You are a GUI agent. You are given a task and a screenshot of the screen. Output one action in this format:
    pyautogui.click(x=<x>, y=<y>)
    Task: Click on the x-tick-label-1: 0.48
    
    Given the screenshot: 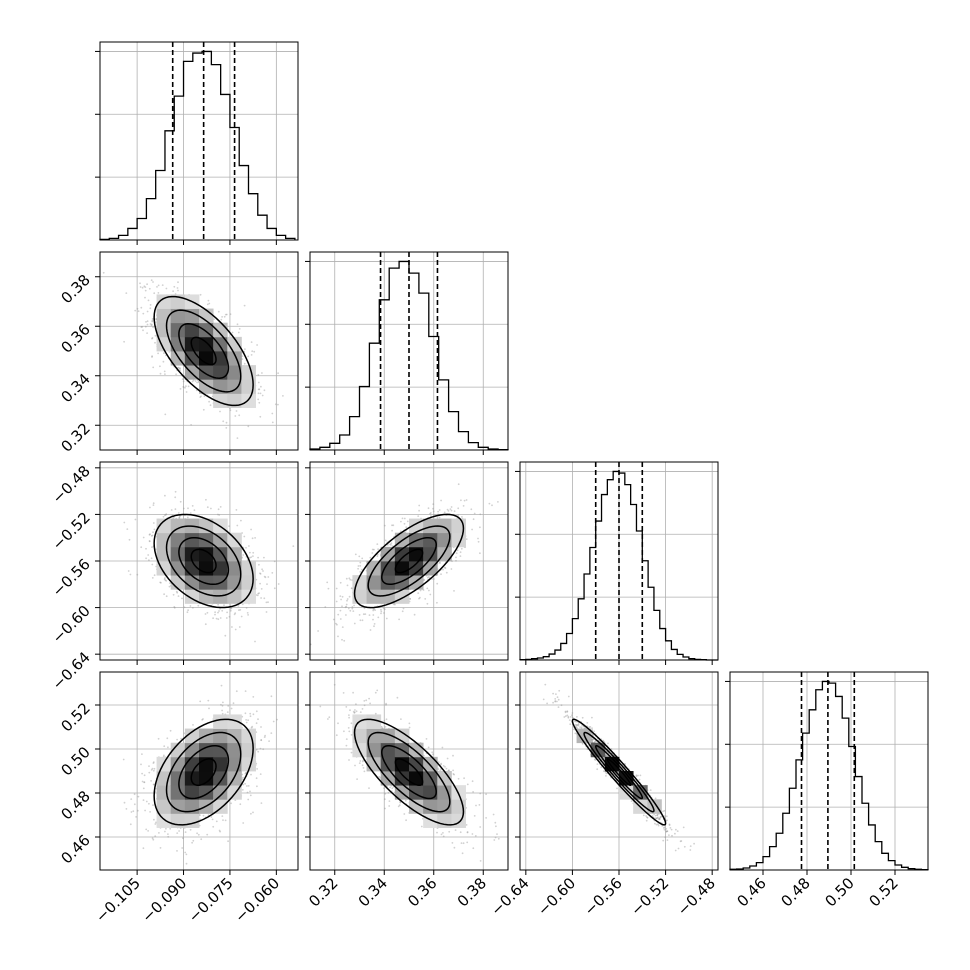 What is the action you would take?
    pyautogui.click(x=795, y=892)
    